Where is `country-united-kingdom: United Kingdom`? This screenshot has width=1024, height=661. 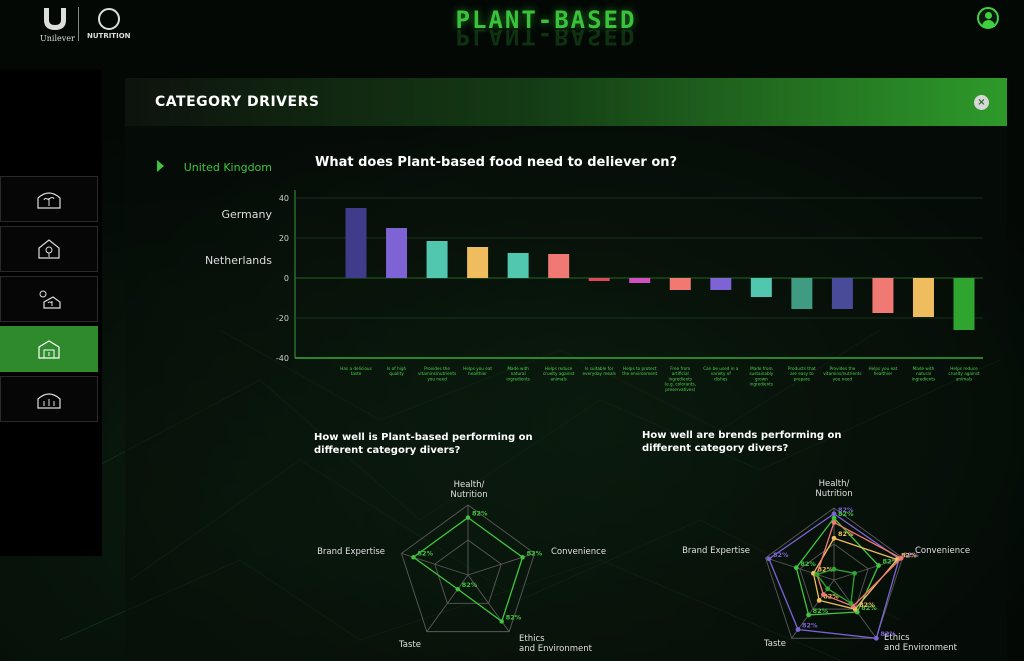
country-united-kingdom: United Kingdom is located at coordinates (227, 167).